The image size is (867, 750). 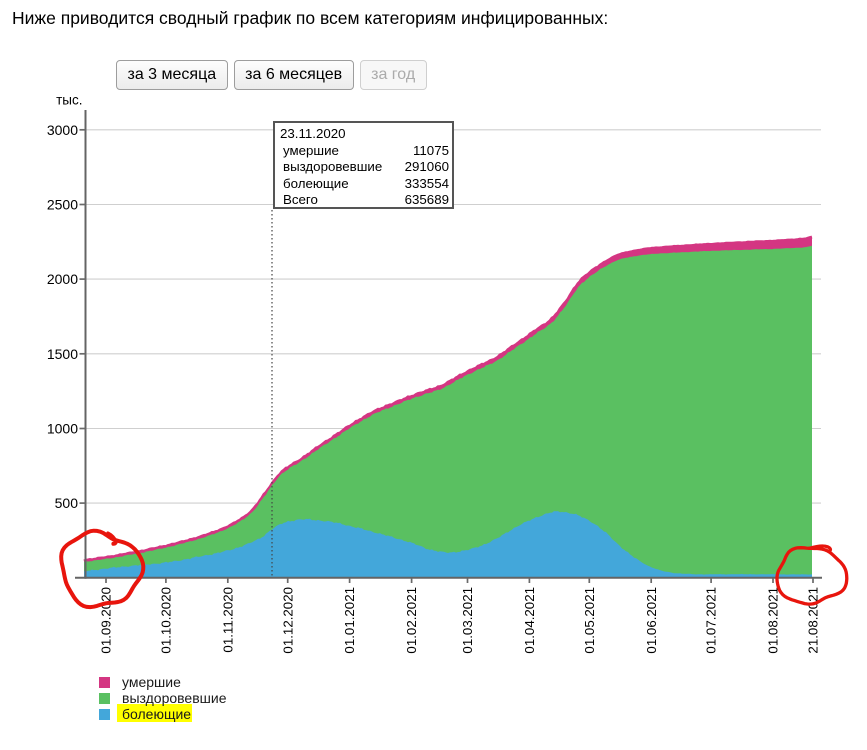 I want to click on svg-text: 21.08.2021, so click(x=813, y=620).